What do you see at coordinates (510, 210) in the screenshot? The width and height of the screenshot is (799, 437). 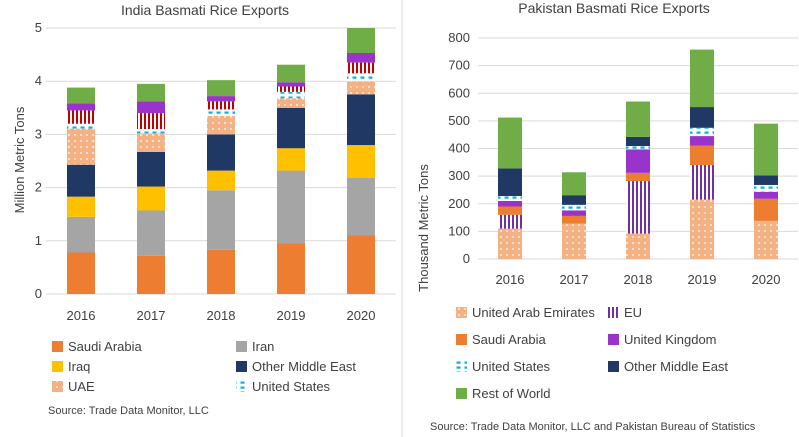 I see `pak-bar-saudi-arabia-2016` at bounding box center [510, 210].